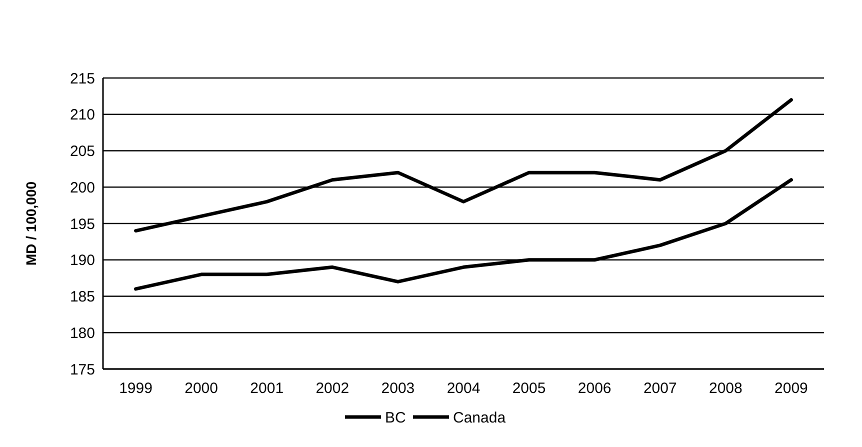 This screenshot has height=447, width=862. What do you see at coordinates (595, 388) in the screenshot?
I see `x-tick-label: 2006` at bounding box center [595, 388].